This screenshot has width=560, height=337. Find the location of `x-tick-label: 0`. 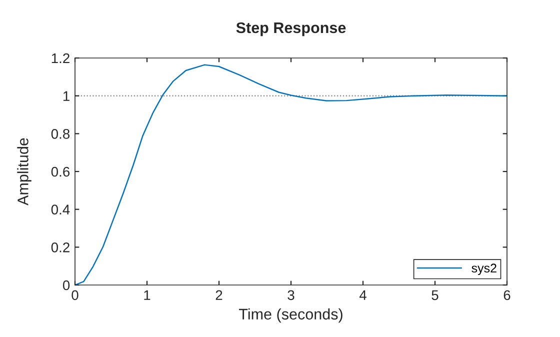

x-tick-label: 0 is located at coordinates (75, 295).